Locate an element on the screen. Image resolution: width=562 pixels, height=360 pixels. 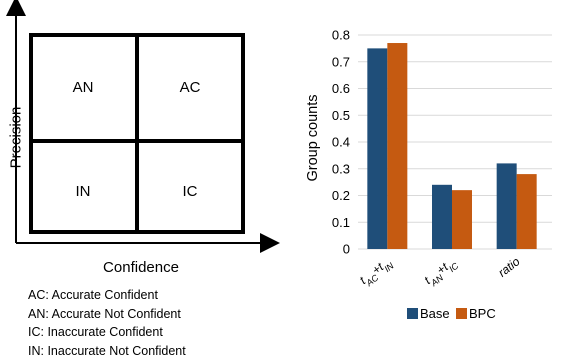
y-tick-label: 0 is located at coordinates (346, 249).